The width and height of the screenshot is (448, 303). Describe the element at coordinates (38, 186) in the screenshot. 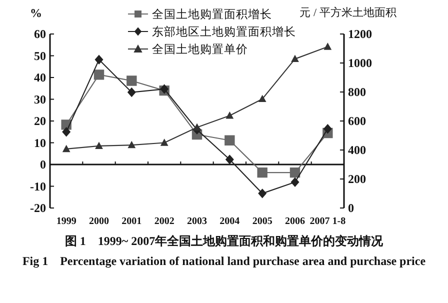

I see `y-tick-label: -10` at that location.